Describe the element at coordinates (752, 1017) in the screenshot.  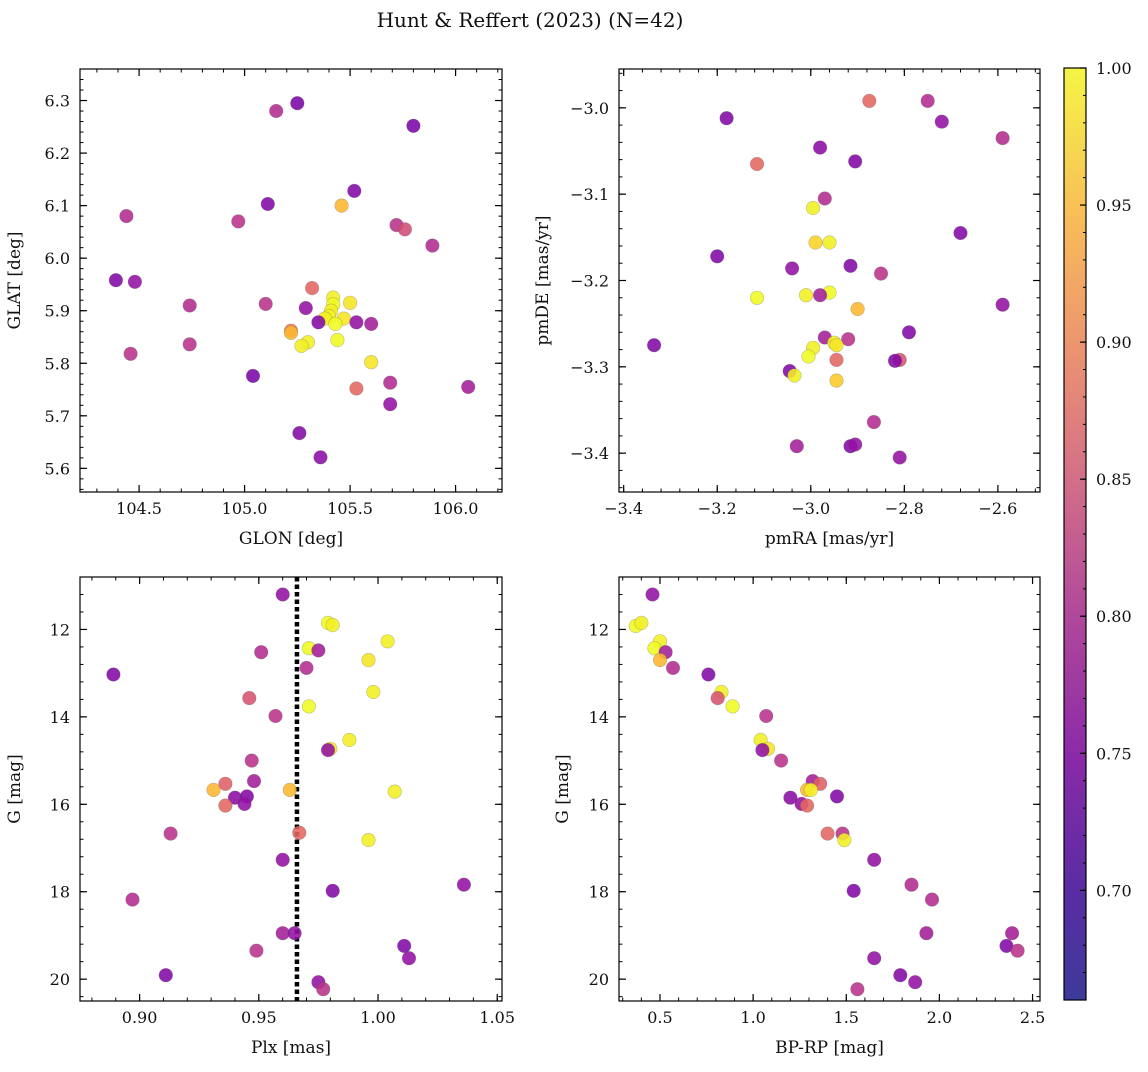
I see `x-tick-label: 1.0` at that location.